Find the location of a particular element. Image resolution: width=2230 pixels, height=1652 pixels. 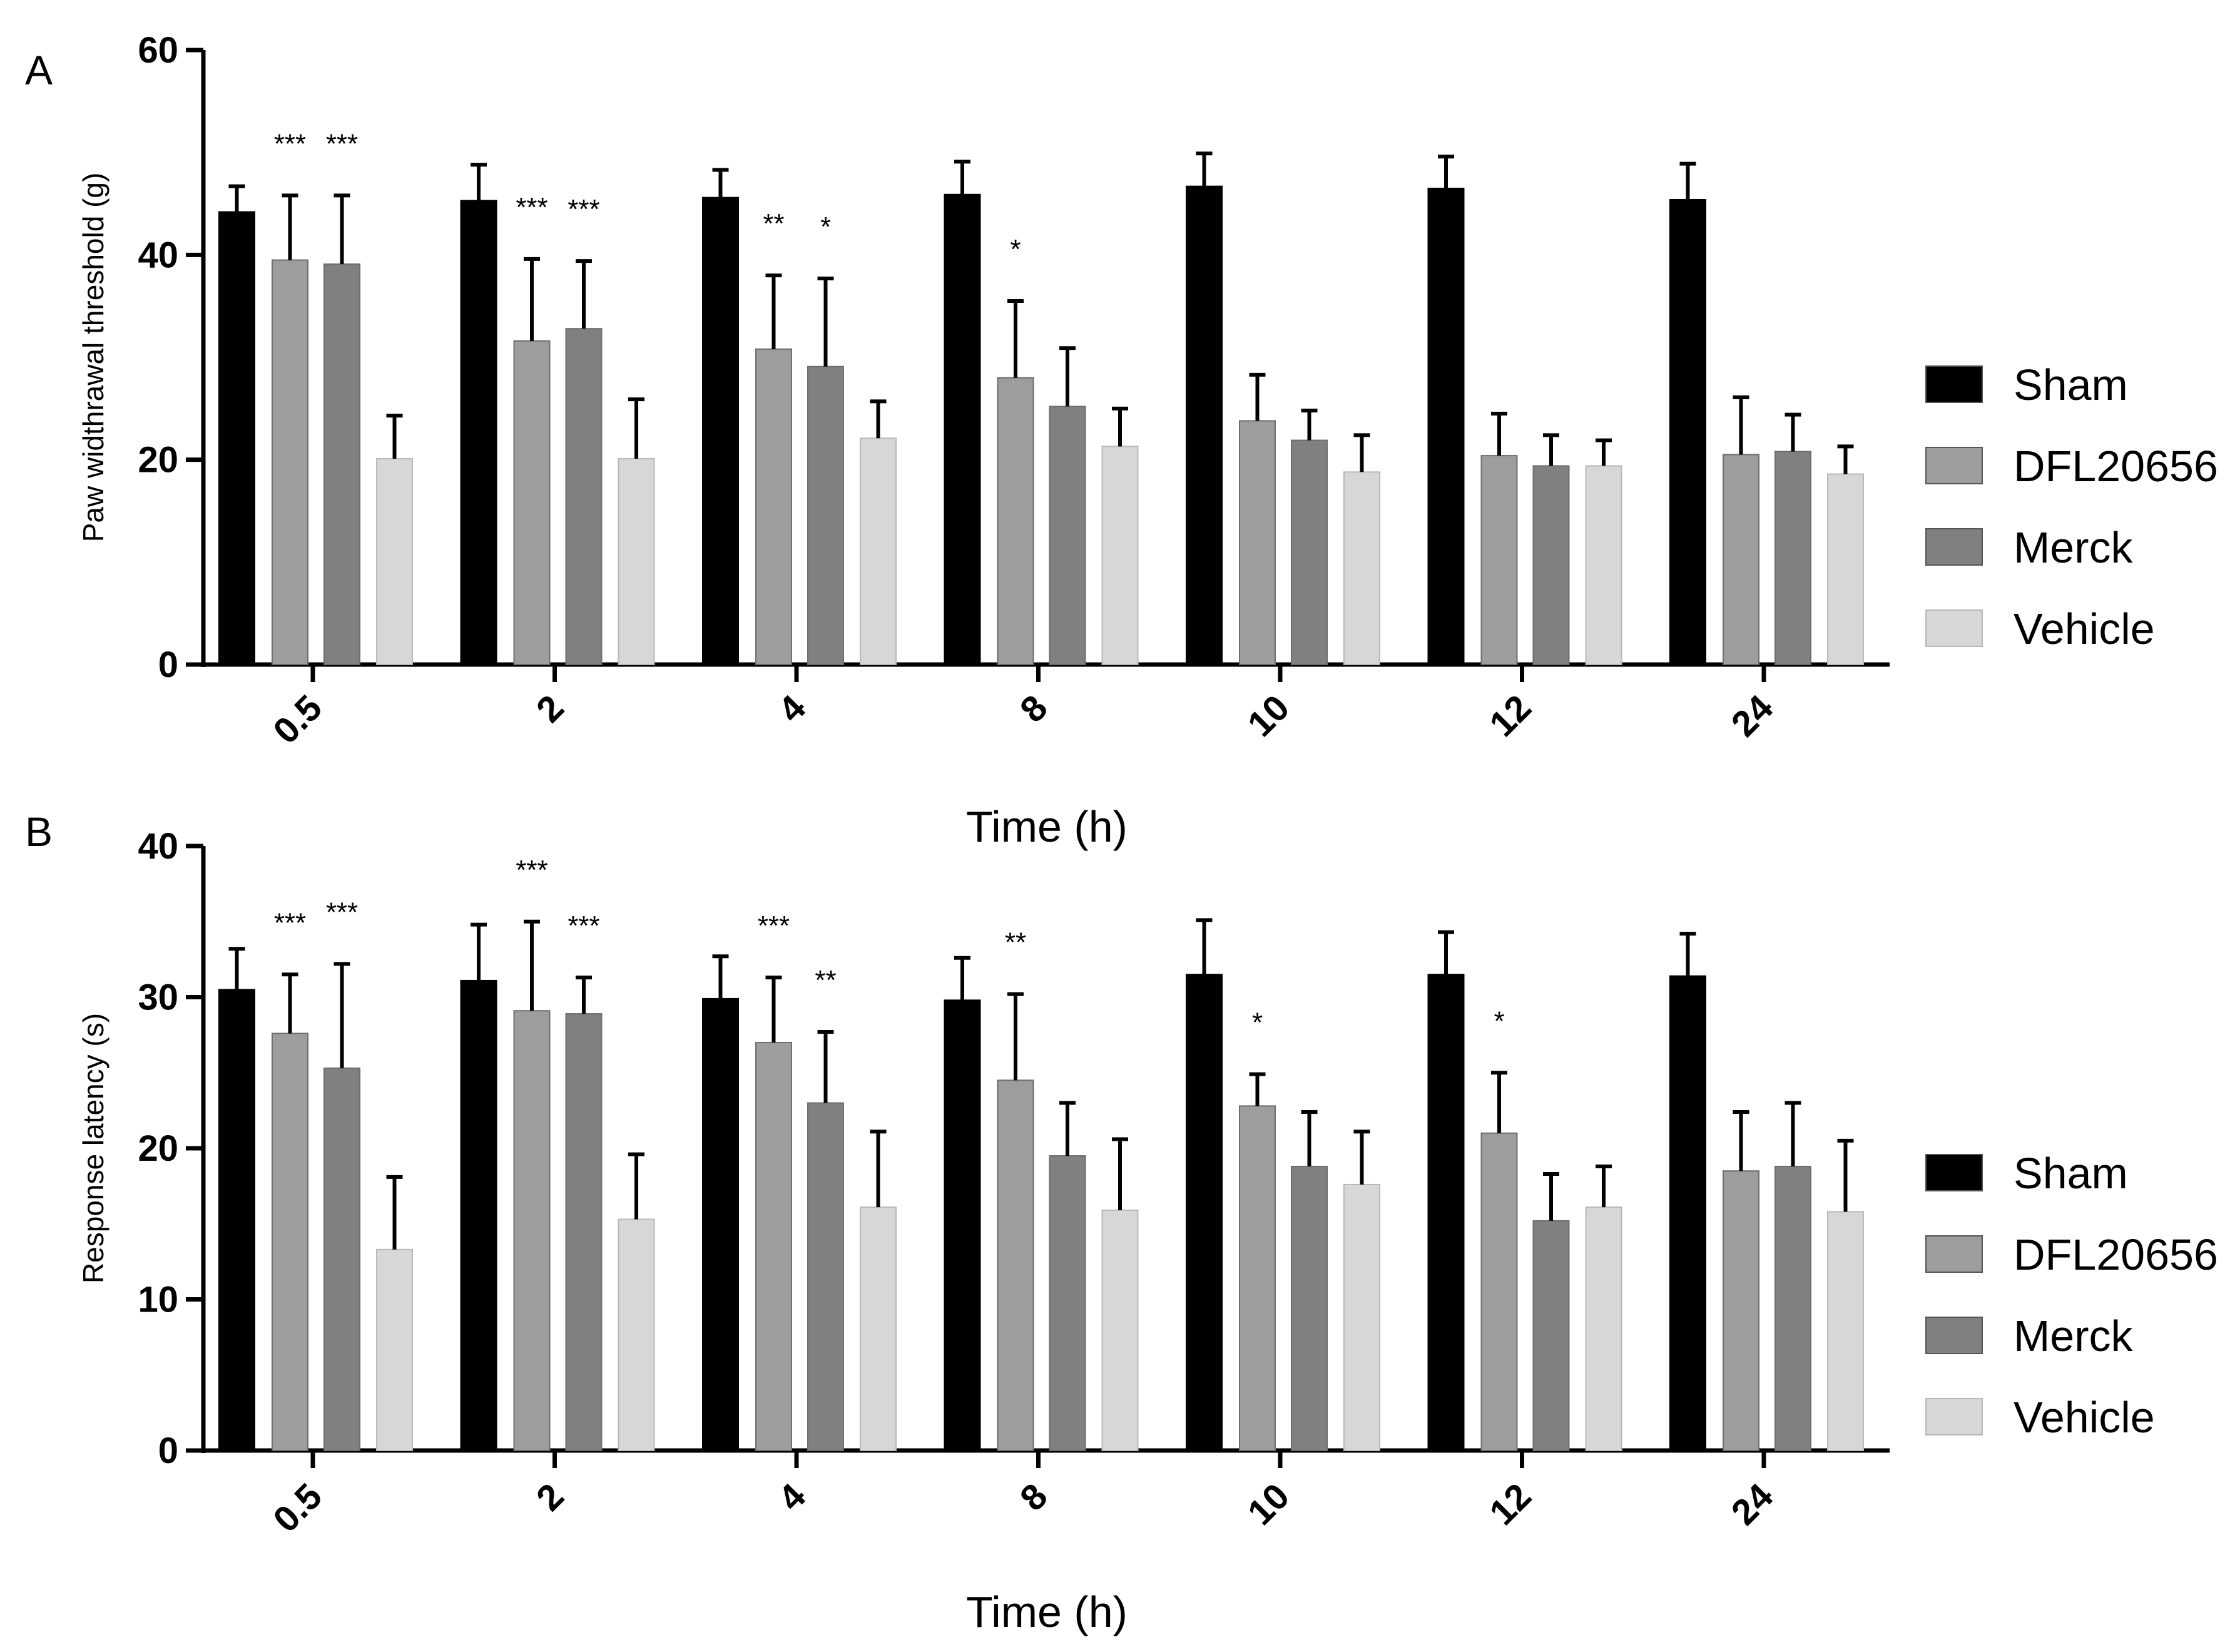

y-axis-label: Paw widthrawal threshold (g) is located at coordinates (93, 358).